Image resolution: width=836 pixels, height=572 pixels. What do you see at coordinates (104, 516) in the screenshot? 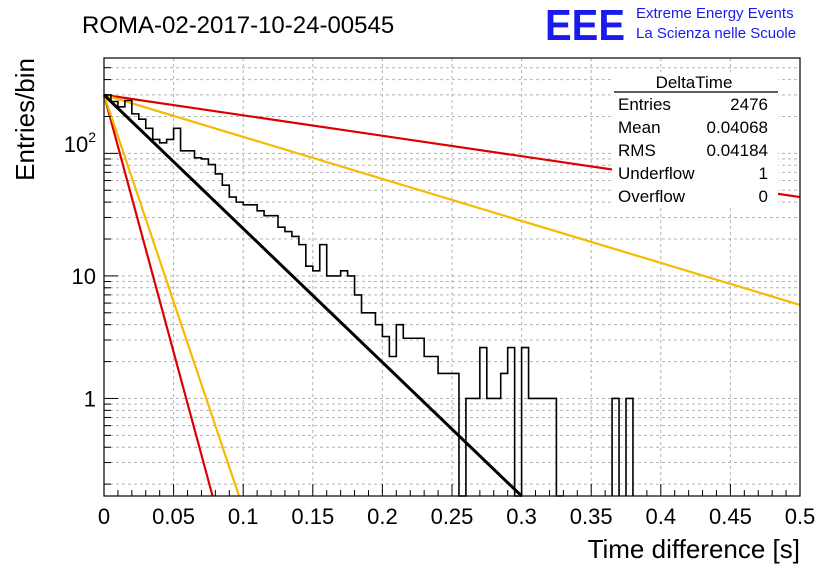
I see `x-tick-label: 0` at bounding box center [104, 516].